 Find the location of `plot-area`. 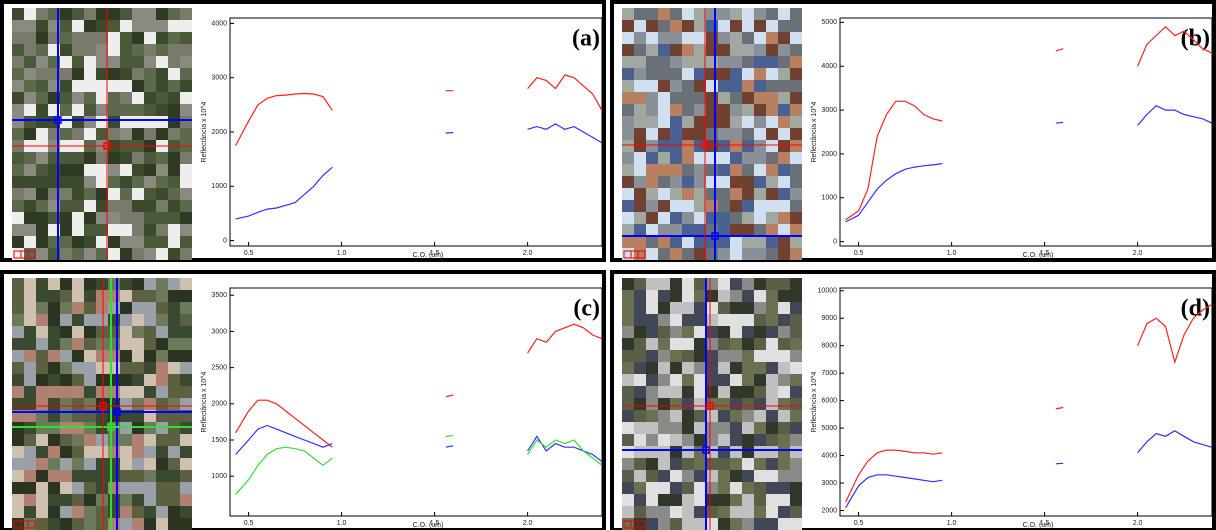

plot-area is located at coordinates (416, 402).